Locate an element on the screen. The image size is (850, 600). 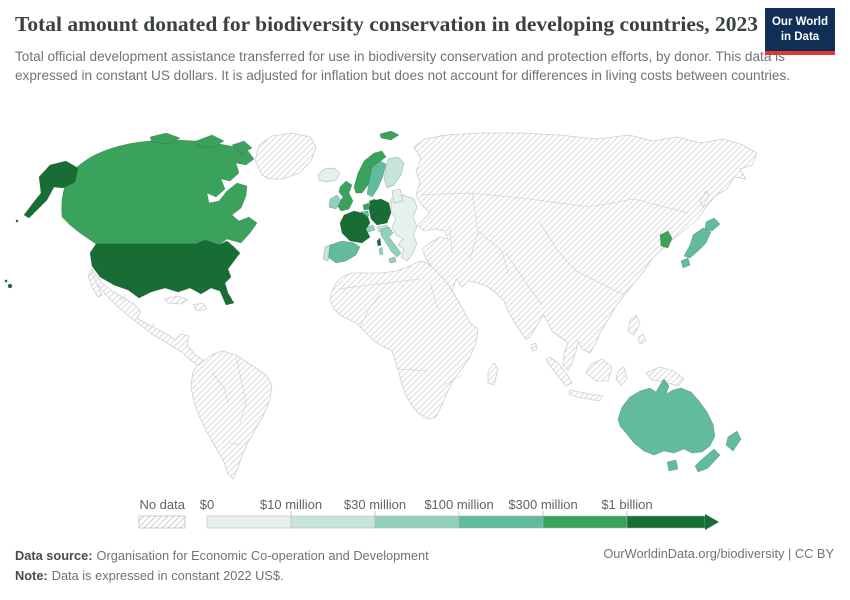
legend-arrow is located at coordinates (712, 522).